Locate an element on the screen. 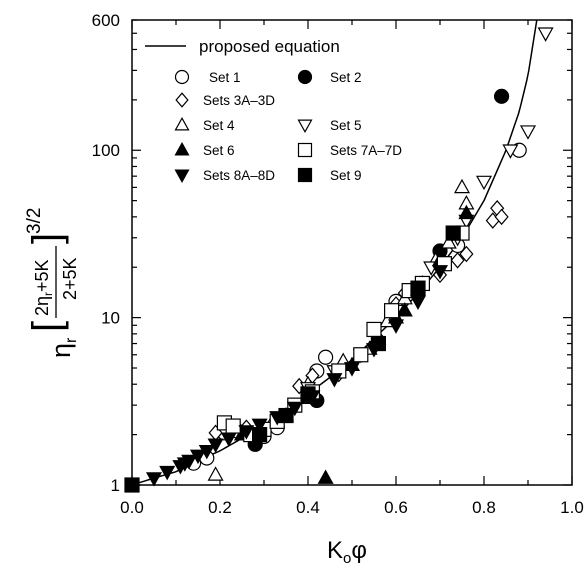 This screenshot has height=567, width=588. x-tick-label: 0.6 is located at coordinates (396, 507).